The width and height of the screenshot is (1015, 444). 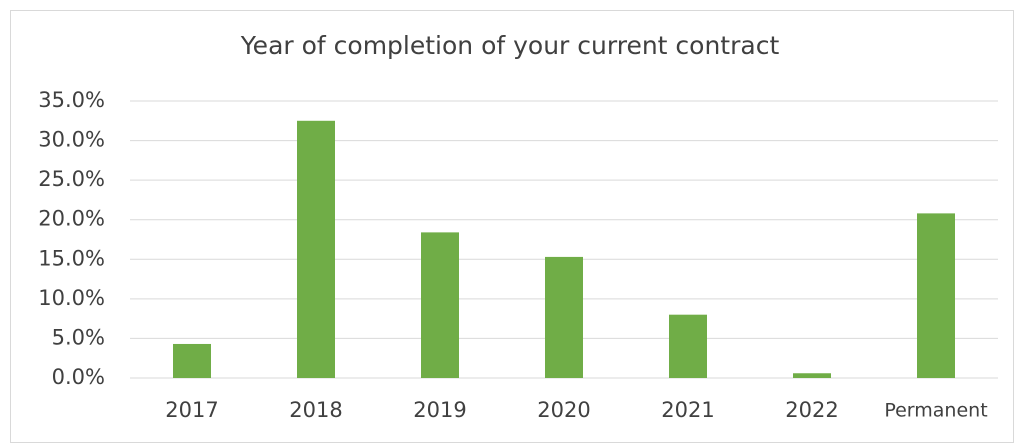 I want to click on y-tick-label: 0.0%, so click(x=78, y=377).